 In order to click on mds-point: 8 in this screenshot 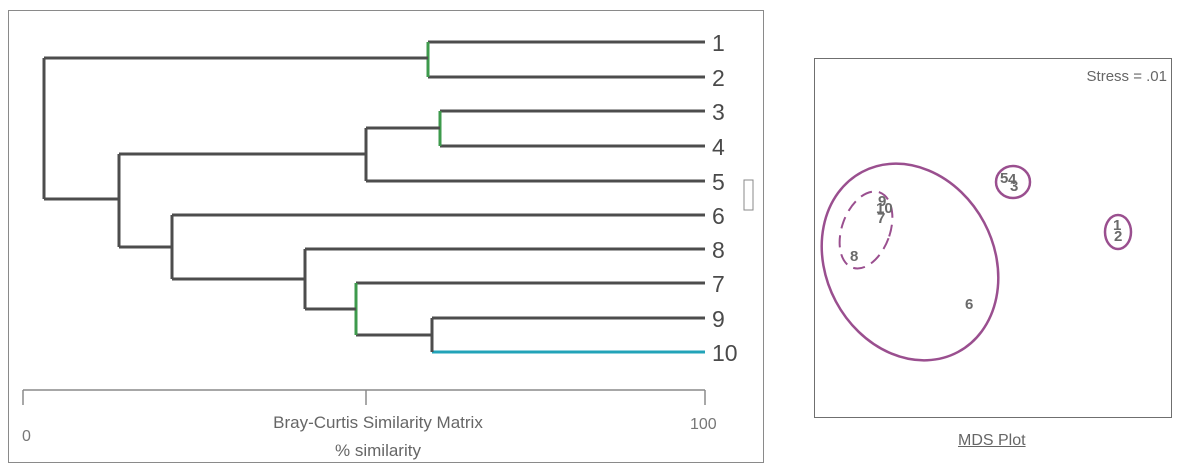, I will do `click(854, 256)`.